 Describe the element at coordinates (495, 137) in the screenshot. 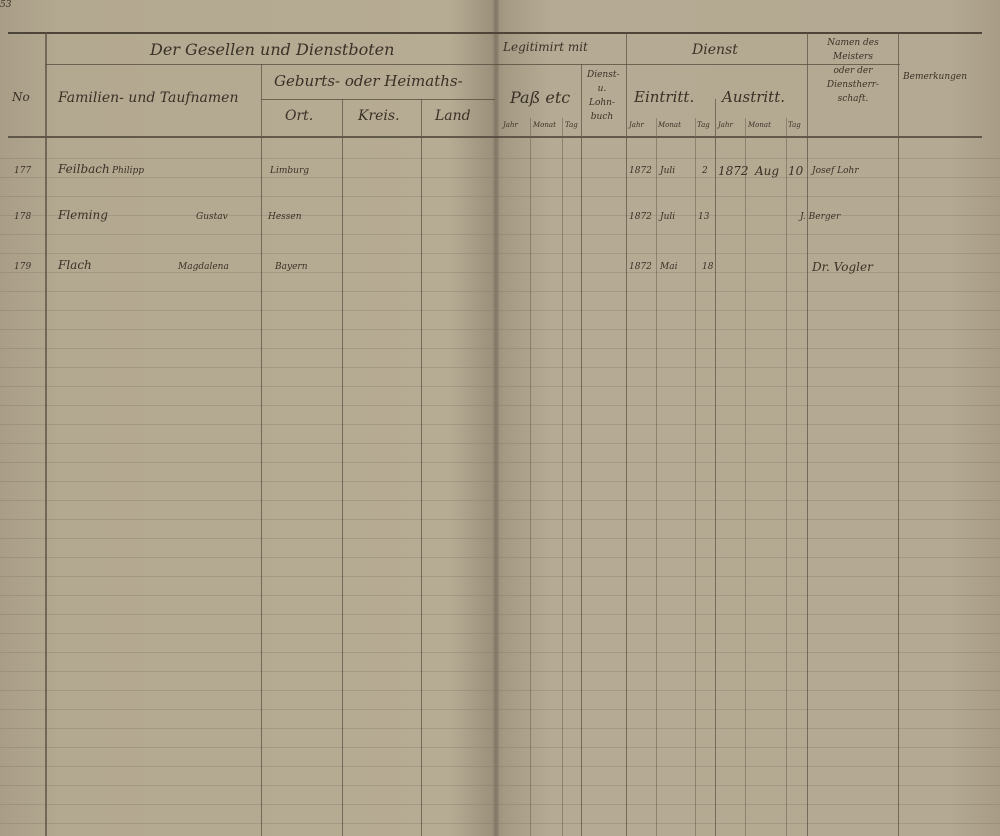

I see `header-bottom-rule` at that location.